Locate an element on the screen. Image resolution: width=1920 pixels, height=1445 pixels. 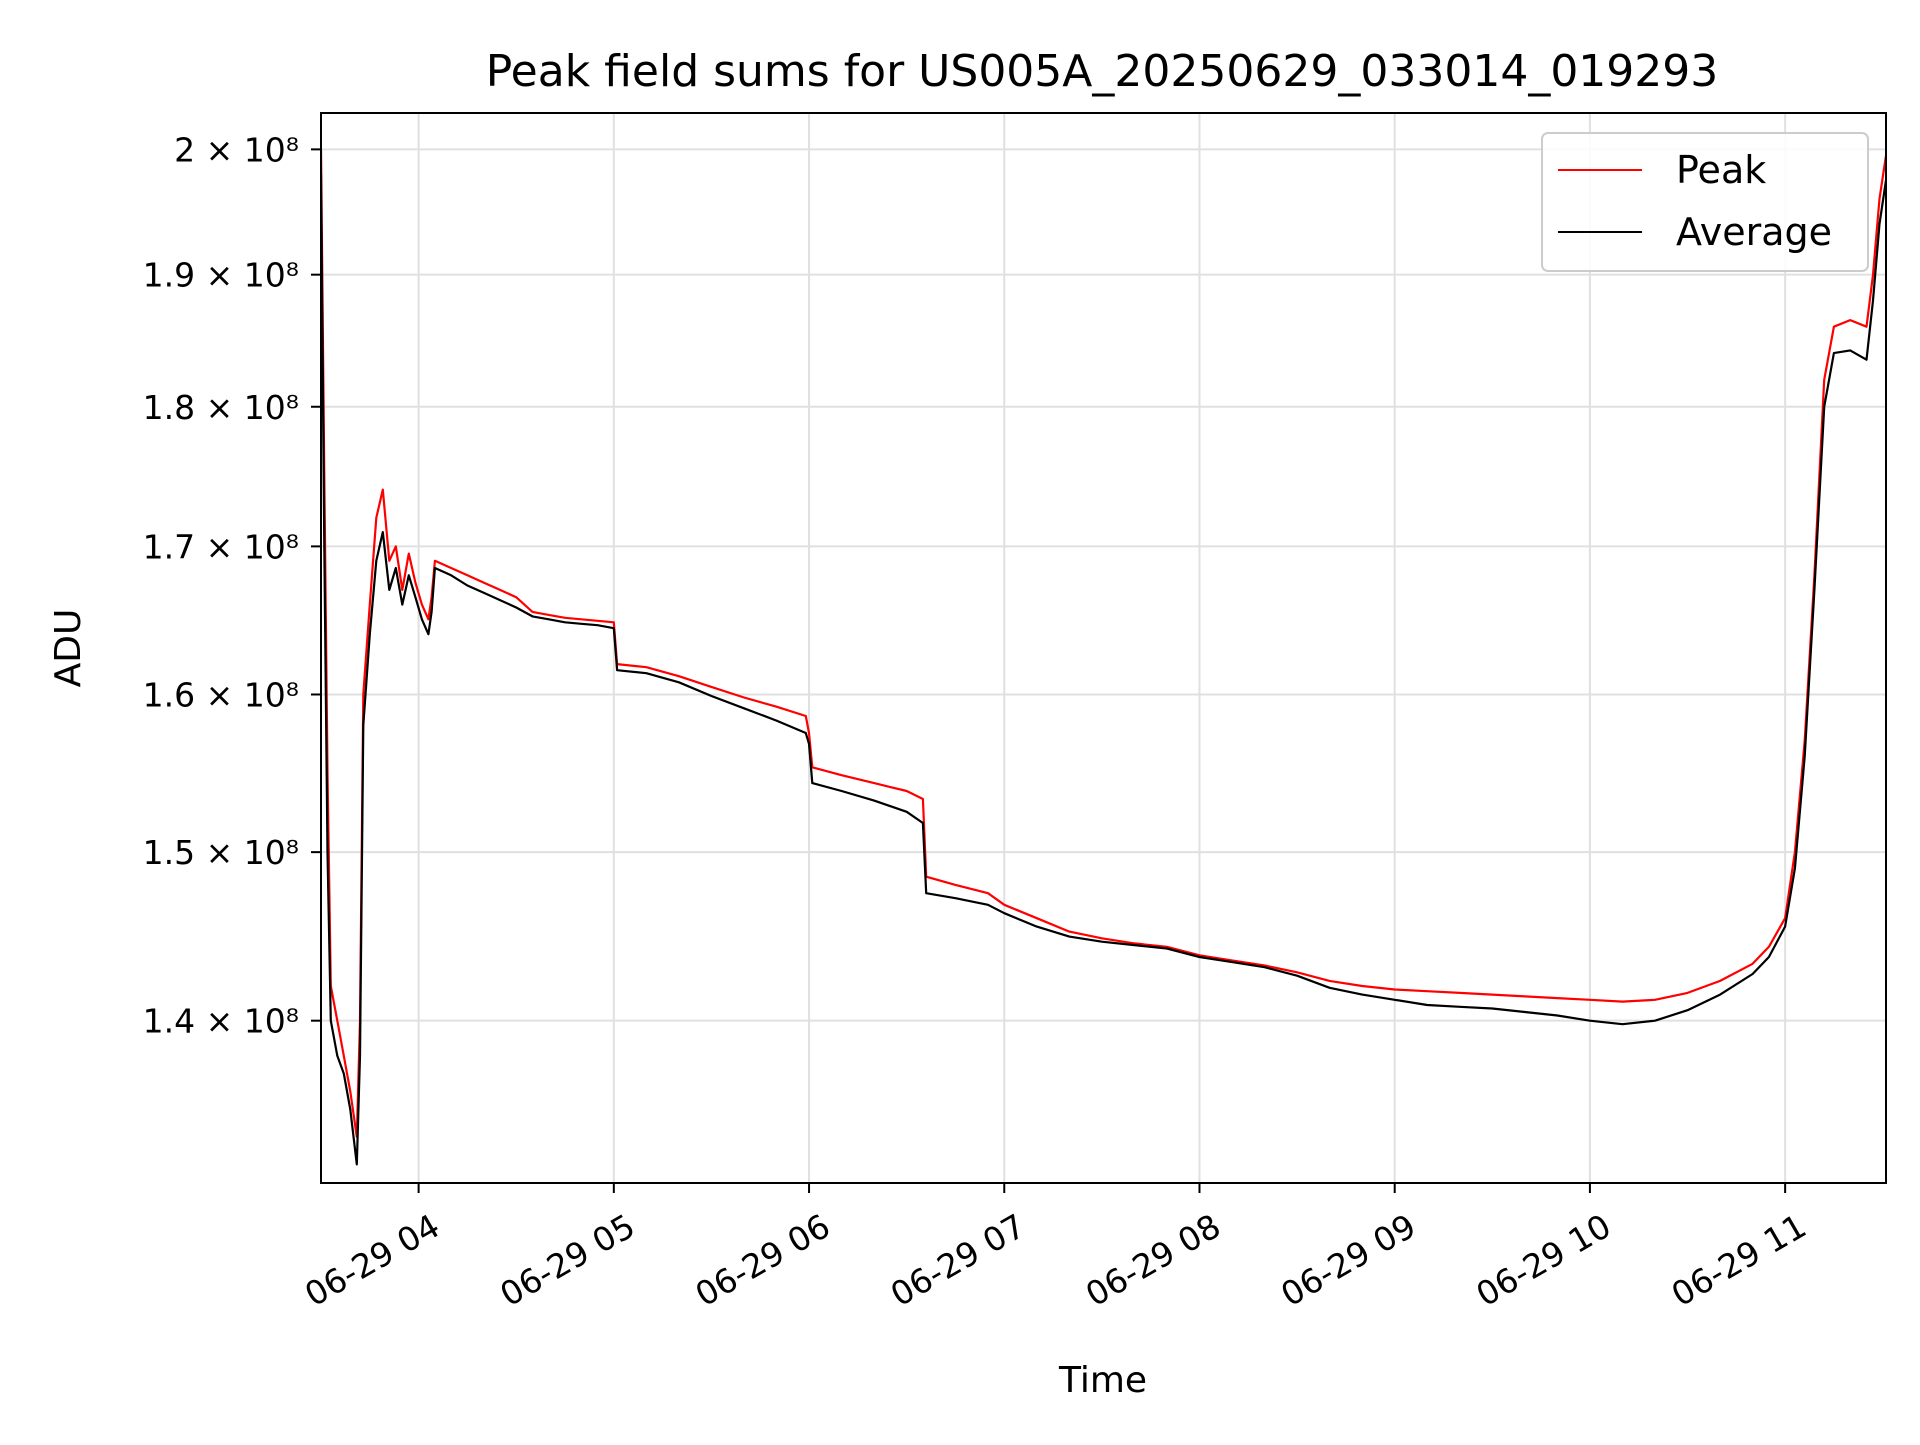
y-tick: 1.4 × 10⁸ is located at coordinates (232, 1021).